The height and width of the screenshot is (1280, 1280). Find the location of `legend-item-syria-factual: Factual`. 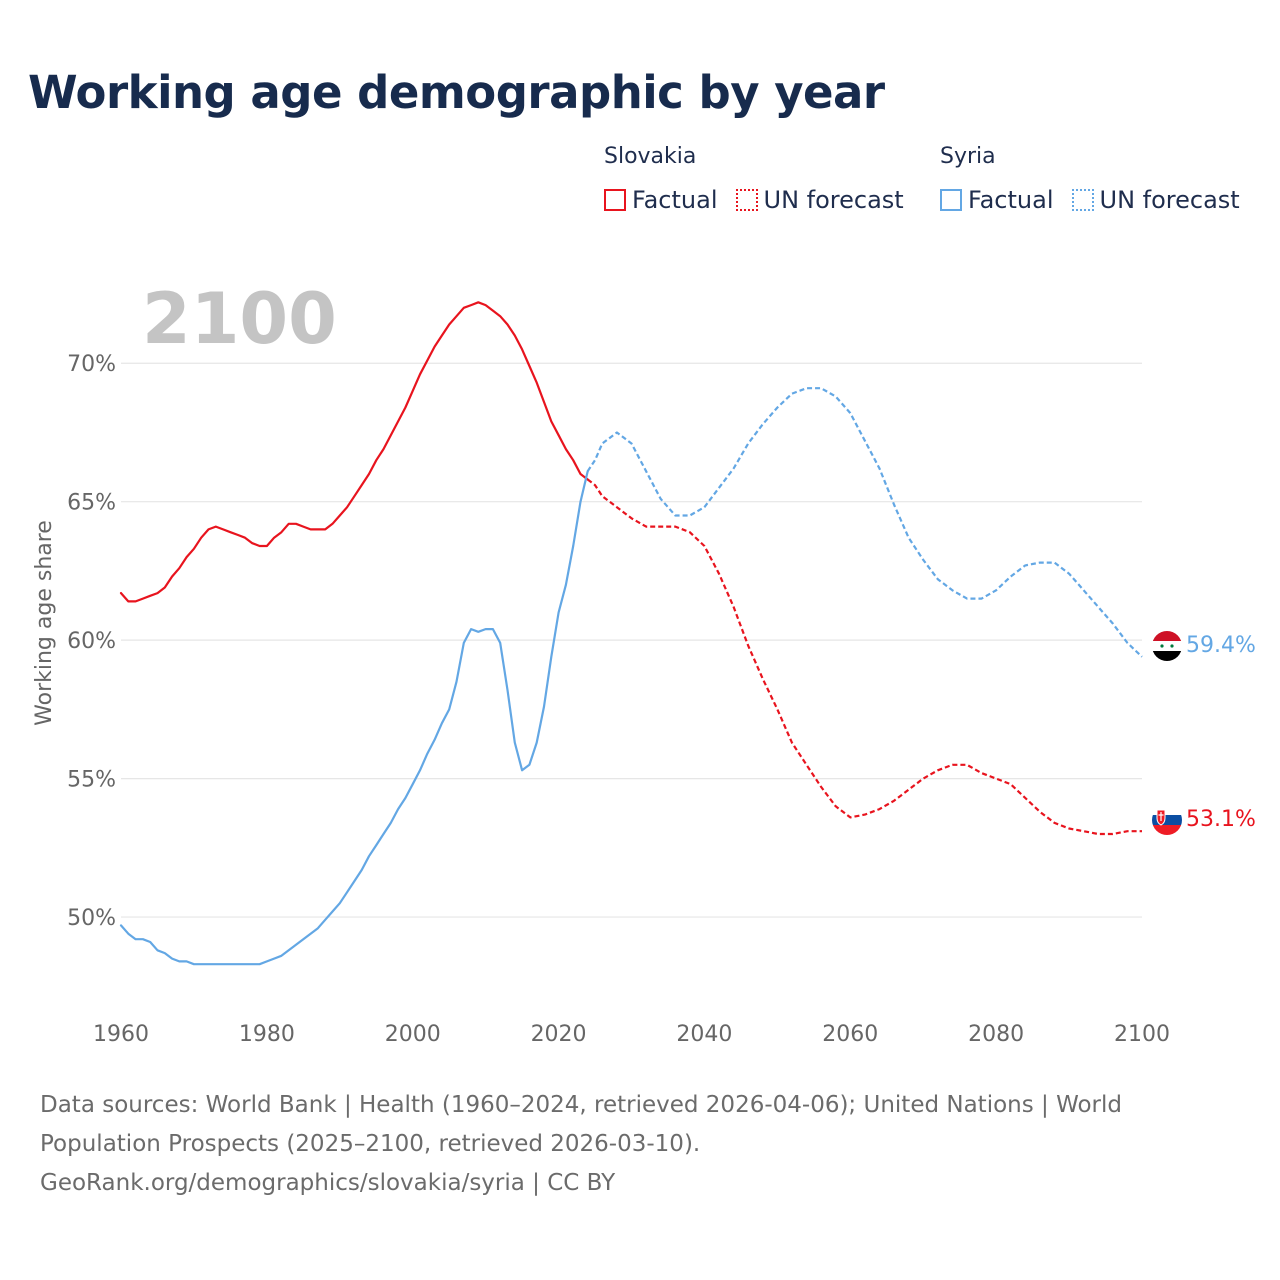

legend-item-syria-factual: Factual is located at coordinates (997, 200).